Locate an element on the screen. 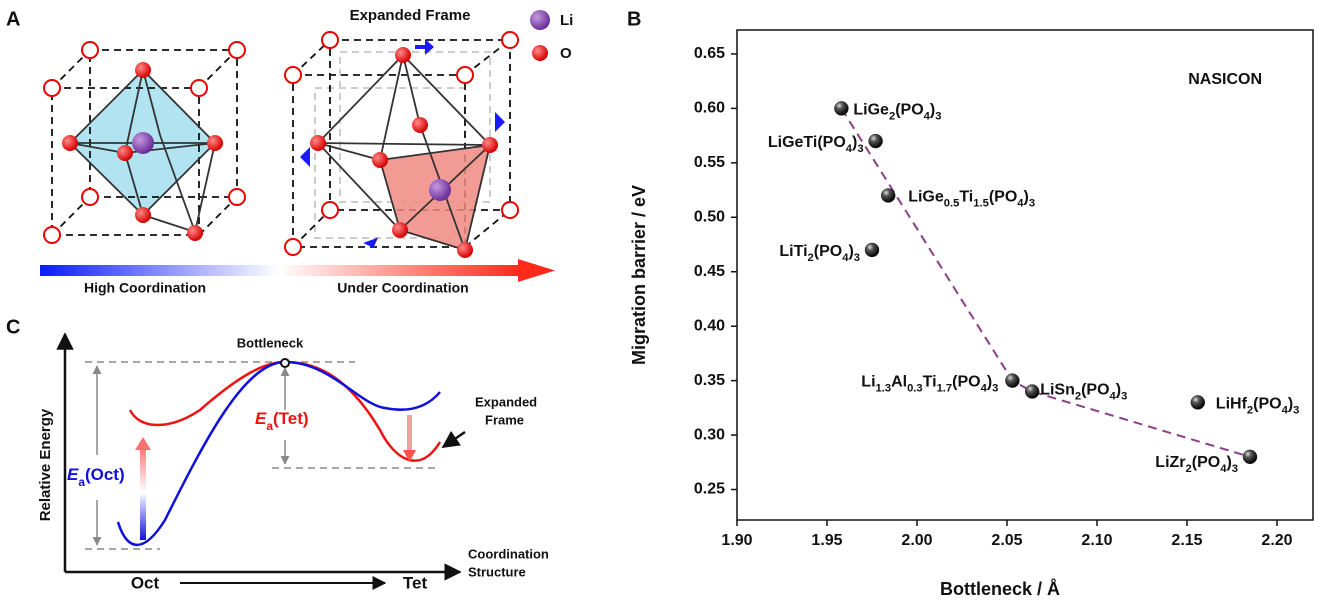 The width and height of the screenshot is (1318, 604). oct-label: Oct is located at coordinates (145, 582).